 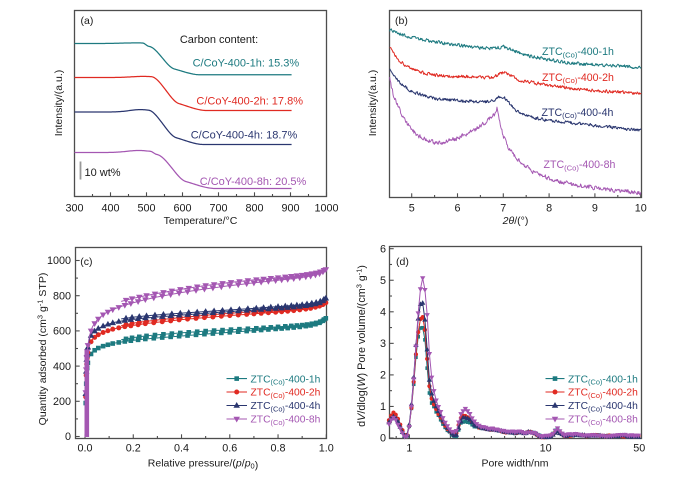 What do you see at coordinates (201, 221) in the screenshot?
I see `svg-text: Temperature/°C` at bounding box center [201, 221].